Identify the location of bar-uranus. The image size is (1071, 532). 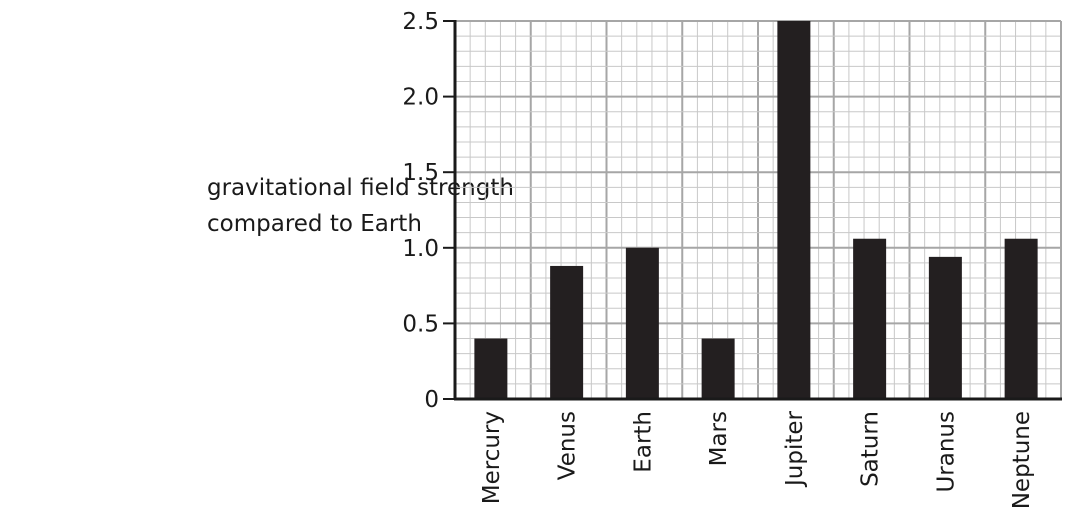
(945, 327).